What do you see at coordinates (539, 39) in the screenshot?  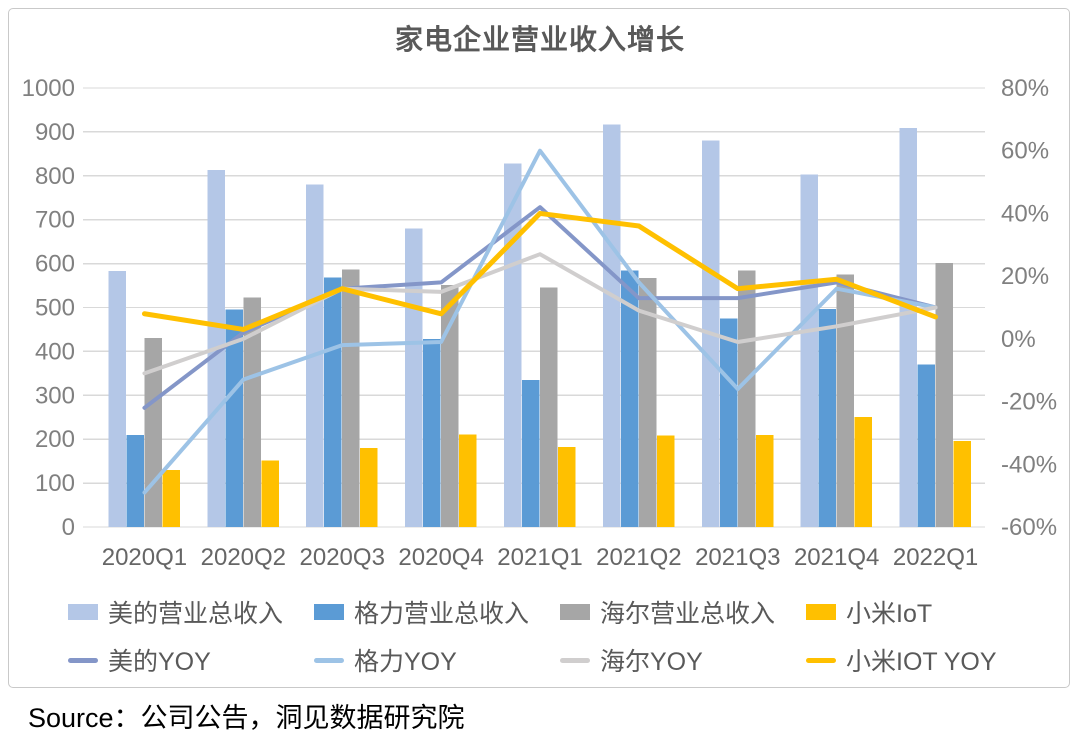 I see `chart-title: 家电企业营业收入增长` at bounding box center [539, 39].